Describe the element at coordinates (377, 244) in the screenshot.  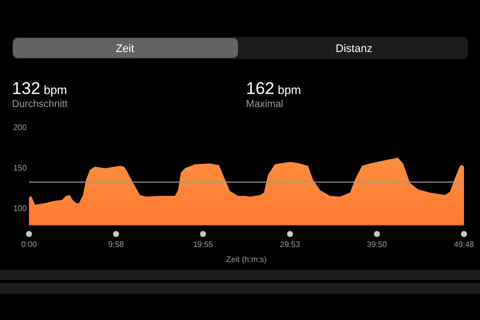
I see `x-tick-label: 39:50` at that location.